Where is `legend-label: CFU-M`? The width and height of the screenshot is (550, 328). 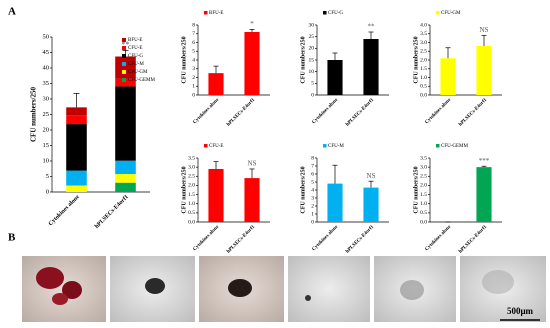 legend-label: CFU-M is located at coordinates (136, 64).